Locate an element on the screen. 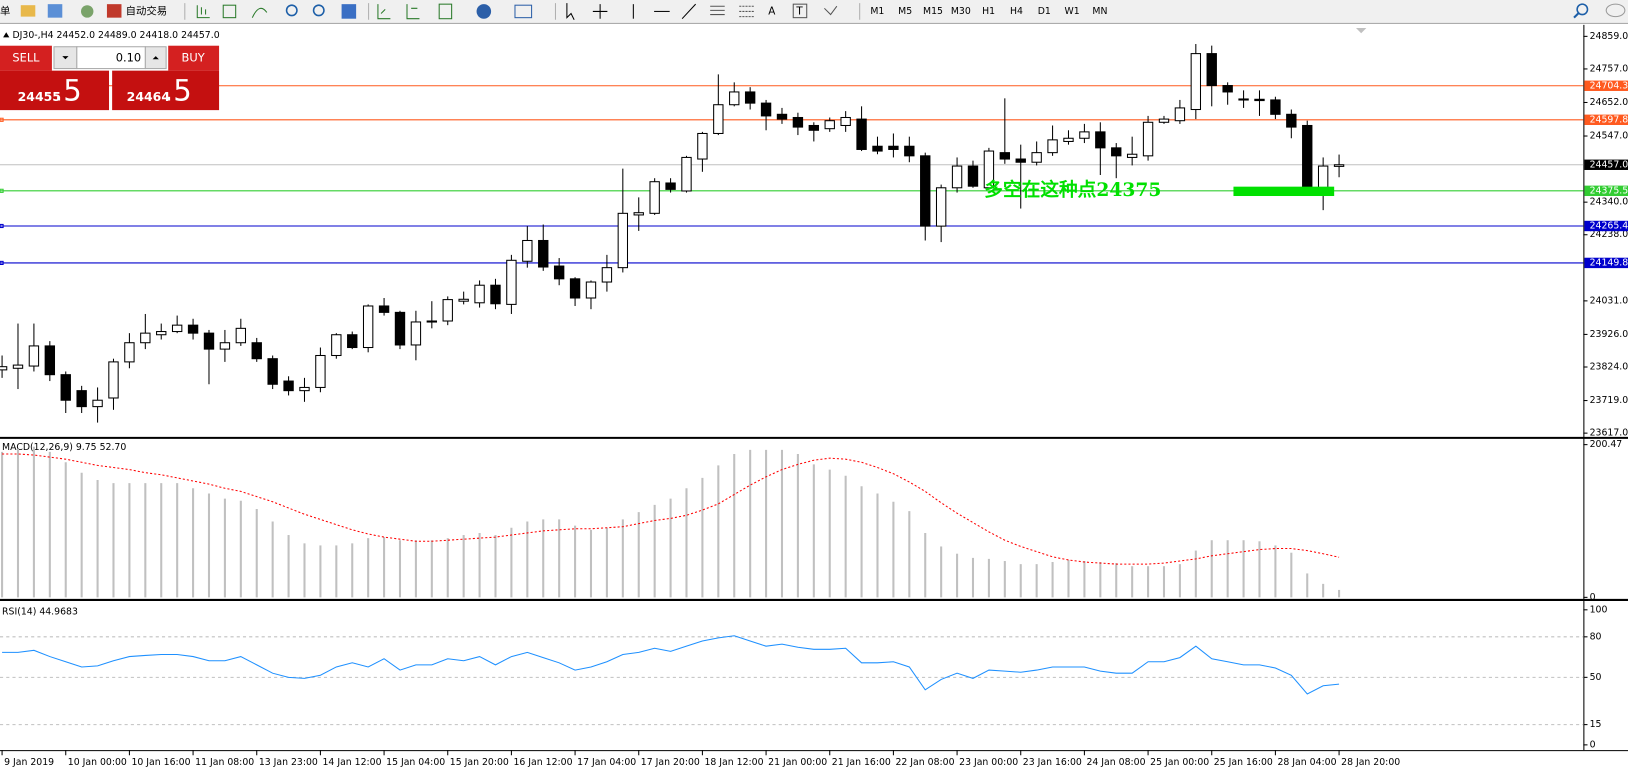  chat-icon is located at coordinates (1615, 10).